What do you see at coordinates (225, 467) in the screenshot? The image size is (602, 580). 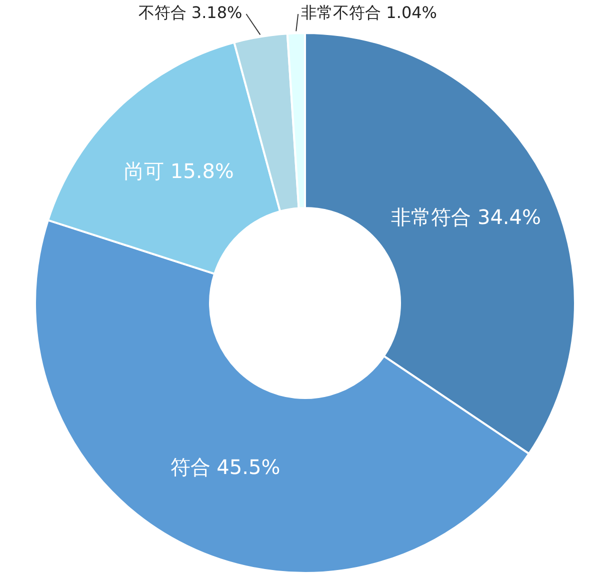 I see `slice-label: 符合 45.5%` at bounding box center [225, 467].